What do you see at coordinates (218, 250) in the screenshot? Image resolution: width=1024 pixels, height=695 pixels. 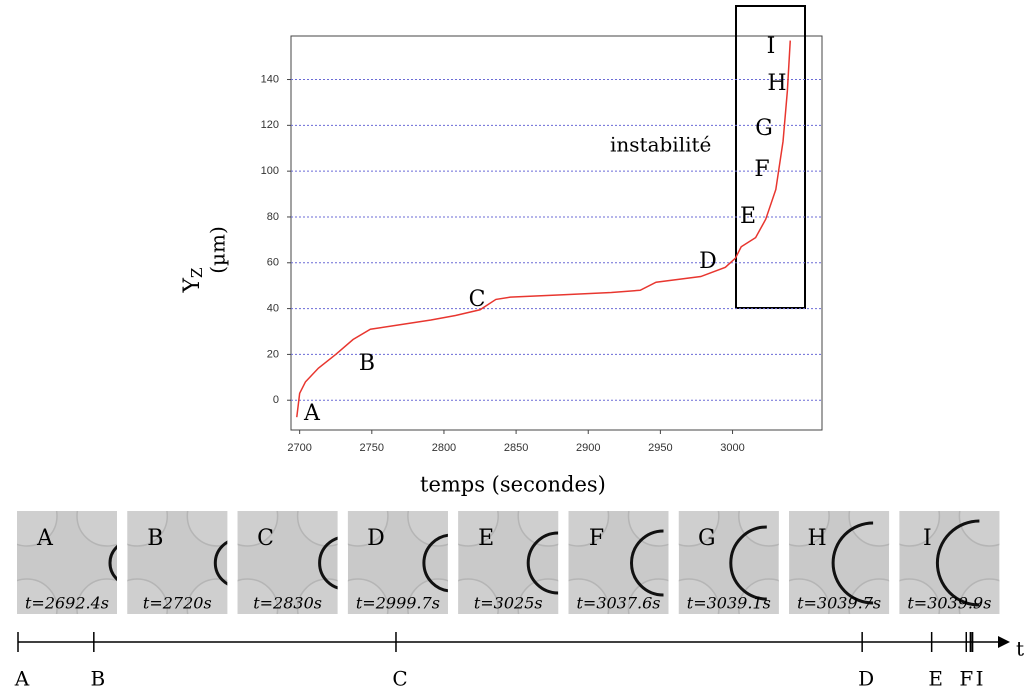 I see `y-label-unit: (µm)` at bounding box center [218, 250].